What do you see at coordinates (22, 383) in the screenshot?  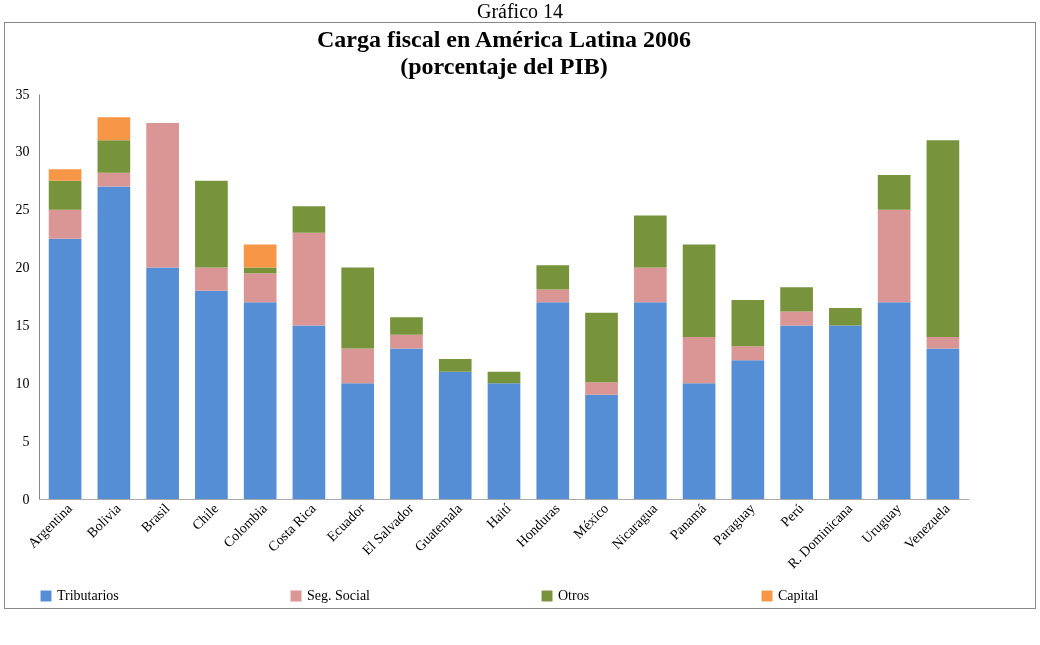 I see `y-tick-label: 10` at bounding box center [22, 383].